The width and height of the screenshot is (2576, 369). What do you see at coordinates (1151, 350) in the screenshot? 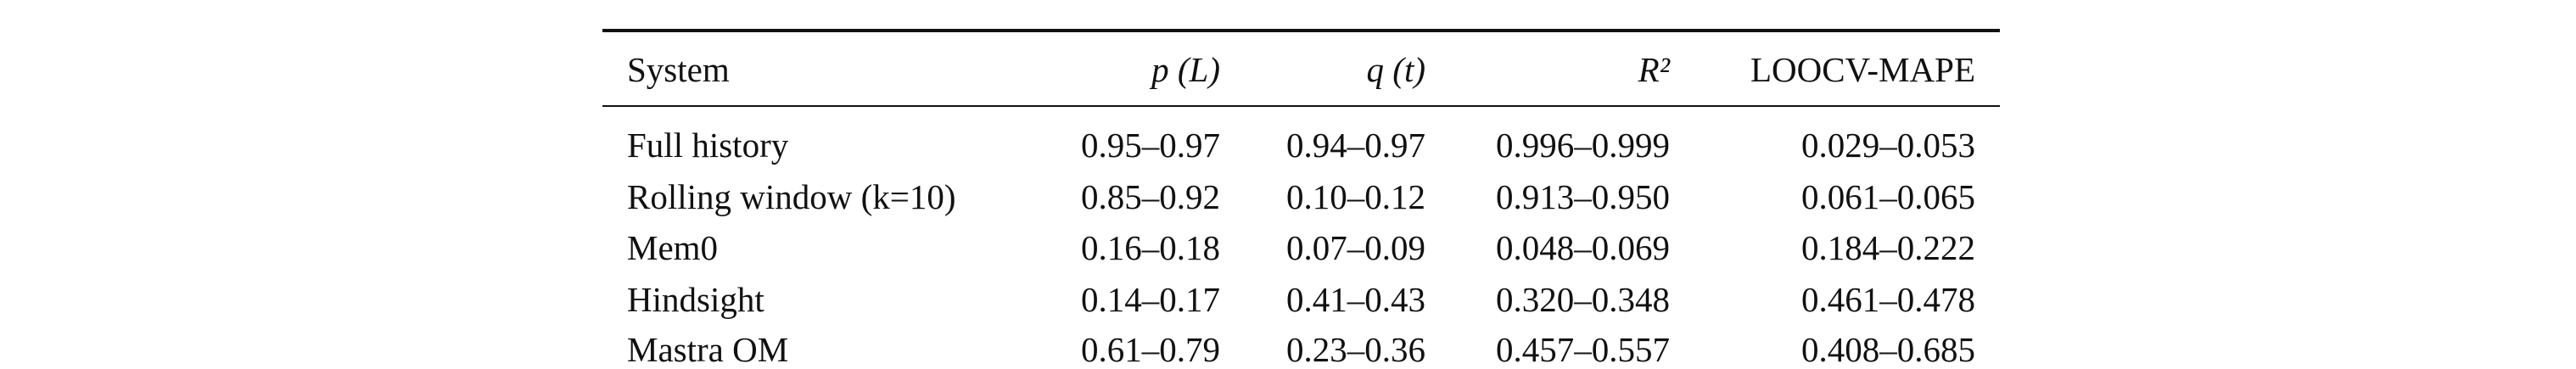
I see `table-cell: 0.61–0.79` at bounding box center [1151, 350].